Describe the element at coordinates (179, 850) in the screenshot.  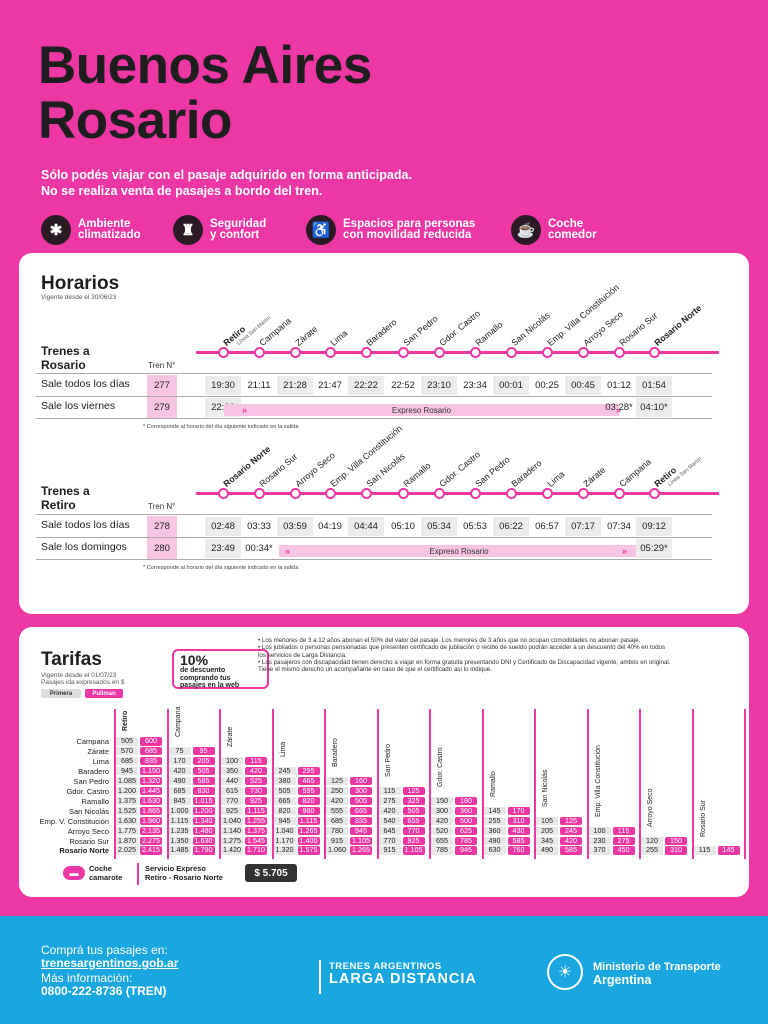
I see `fare-primera: 1.485` at that location.